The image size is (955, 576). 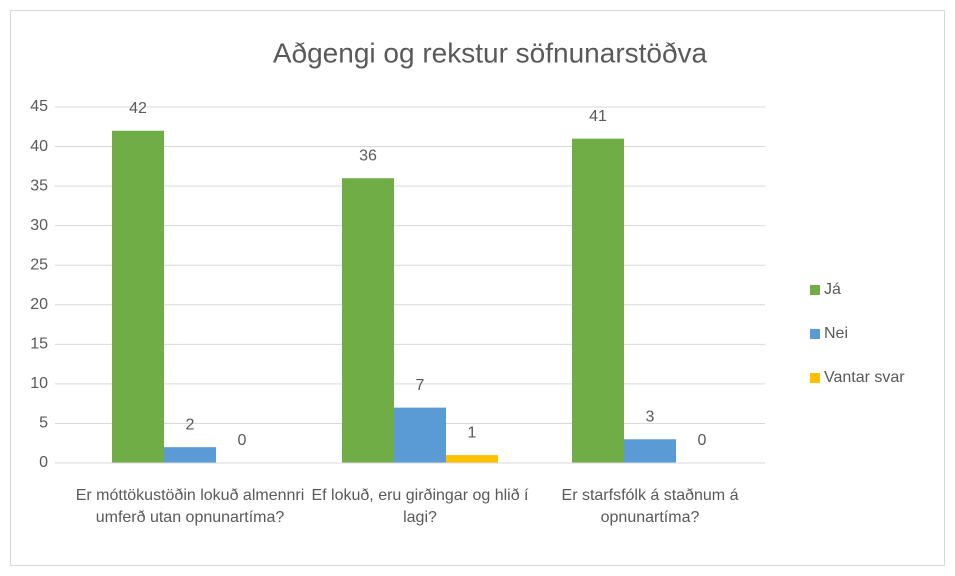 What do you see at coordinates (650, 506) in the screenshot?
I see `x-tick-label: Er starfsfólk á staðnum á opnunartíma?` at bounding box center [650, 506].